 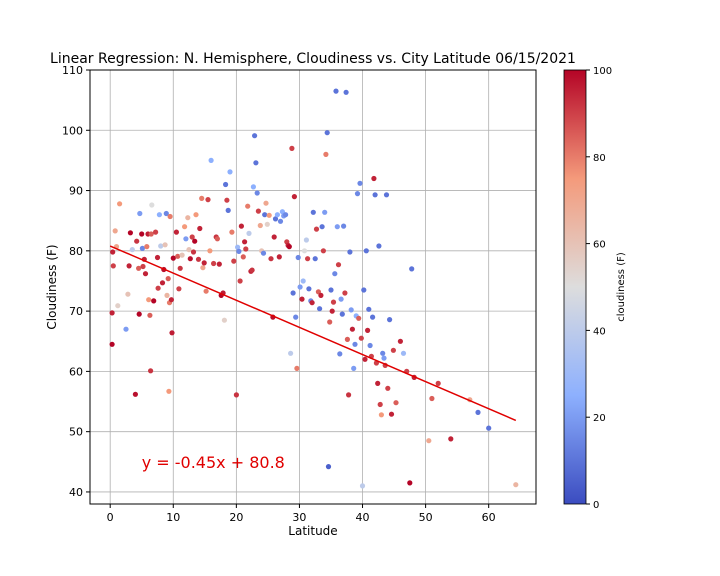 What do you see at coordinates (426, 517) in the screenshot?
I see `x-tick-label: 50` at bounding box center [426, 517].